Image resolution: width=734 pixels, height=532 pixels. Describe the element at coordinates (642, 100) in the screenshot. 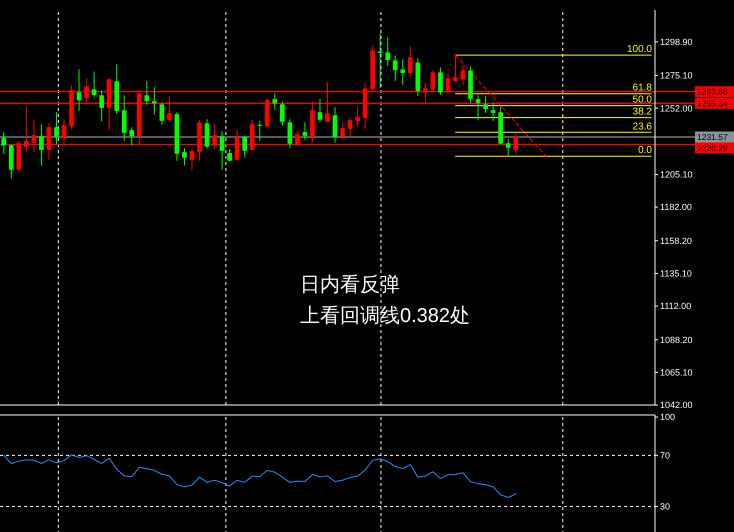

I see `series-label: 50.0` at that location.